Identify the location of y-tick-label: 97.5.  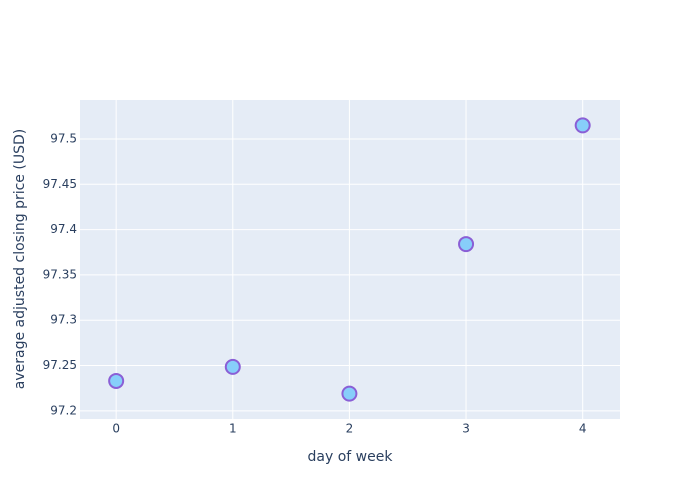
(63, 138).